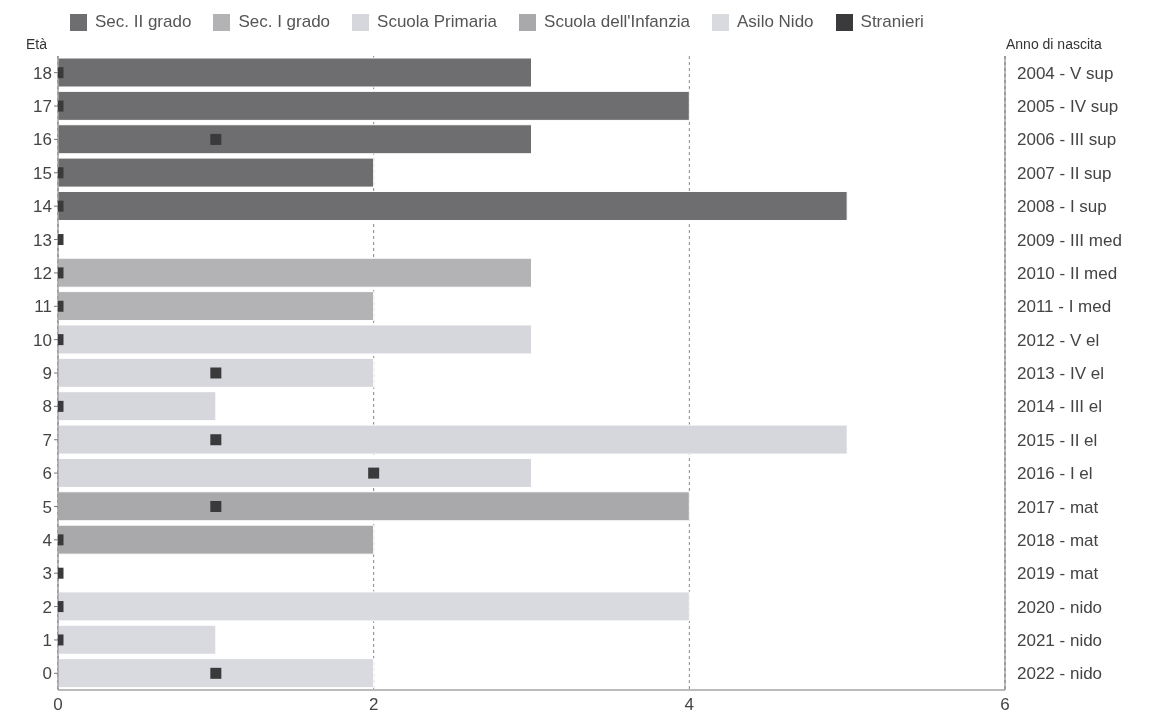 This screenshot has width=1151, height=722. What do you see at coordinates (1060, 674) in the screenshot?
I see `y2-tick-label: 2022 - nido` at bounding box center [1060, 674].